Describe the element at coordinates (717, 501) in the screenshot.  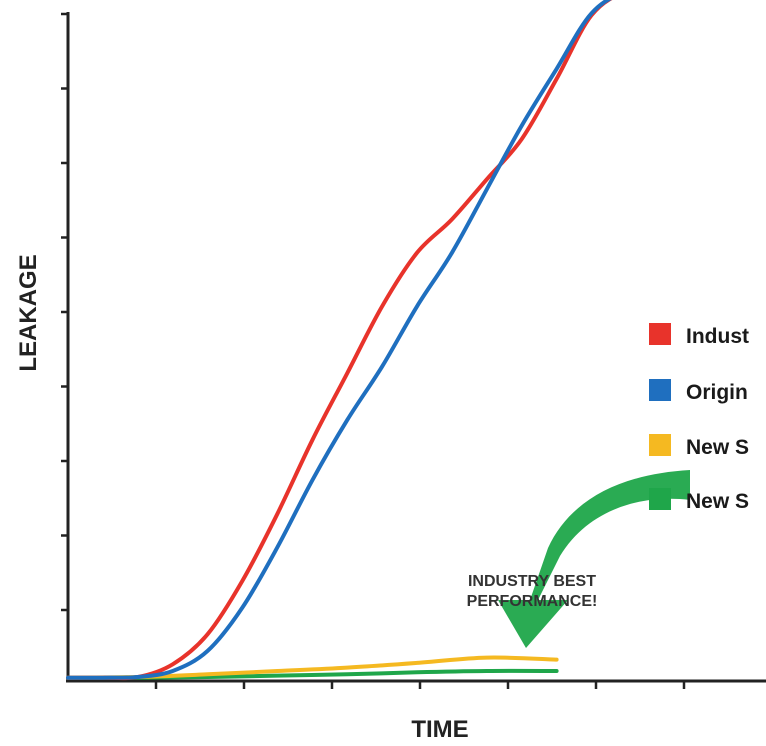
I see `legend-label-3: New S` at that location.